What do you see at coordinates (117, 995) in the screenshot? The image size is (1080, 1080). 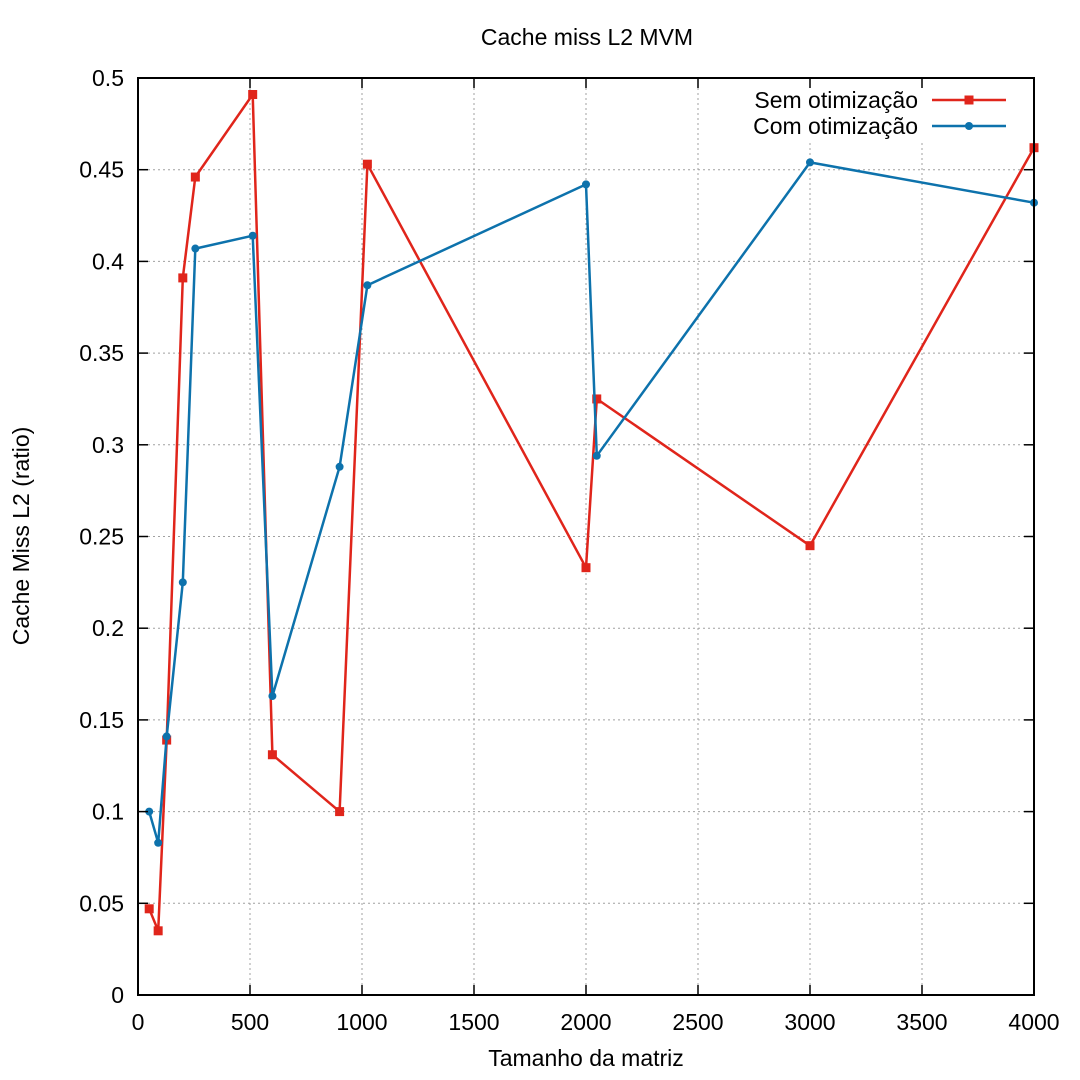 I see `y-tick-label: 0` at bounding box center [117, 995].